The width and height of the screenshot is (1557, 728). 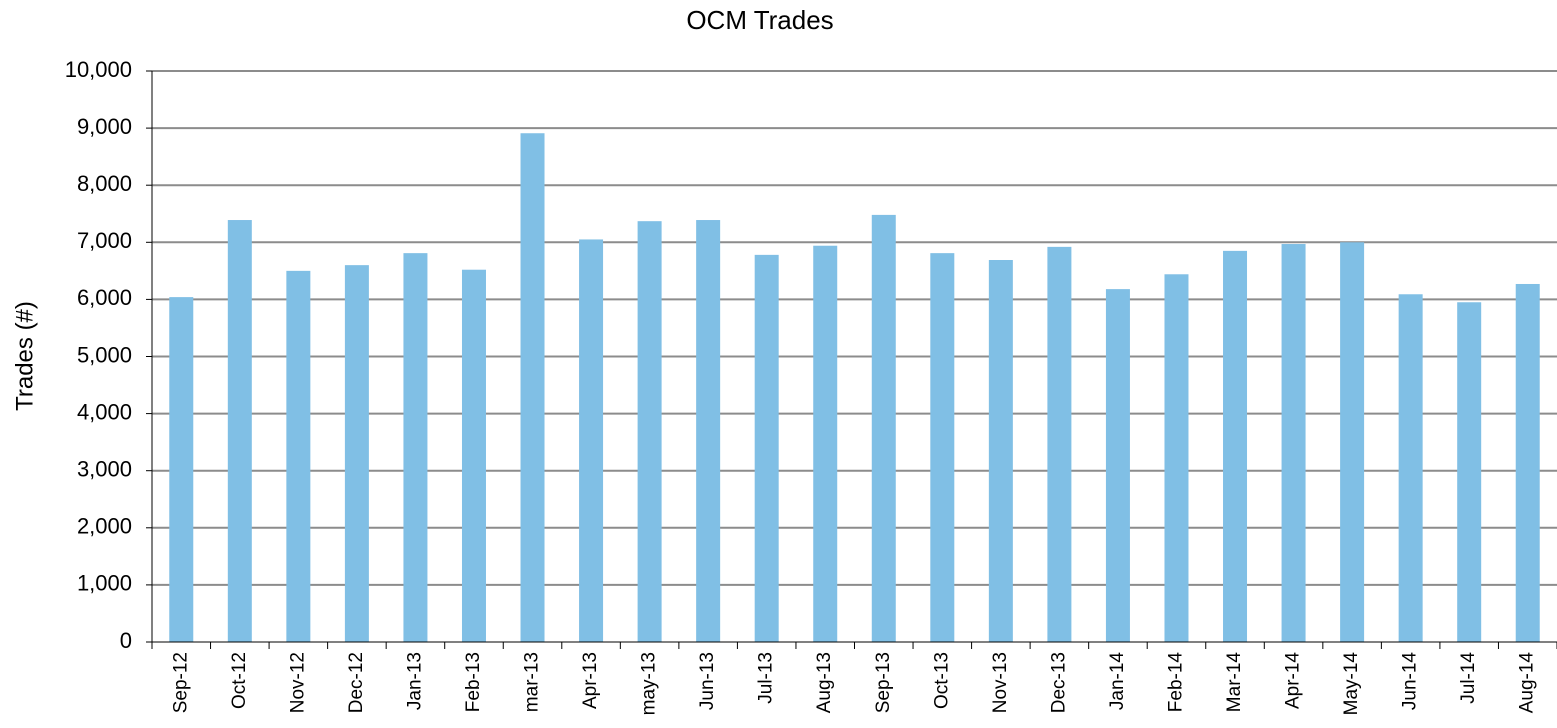 I want to click on x-tick-label: Jul-13, so click(x=766, y=678).